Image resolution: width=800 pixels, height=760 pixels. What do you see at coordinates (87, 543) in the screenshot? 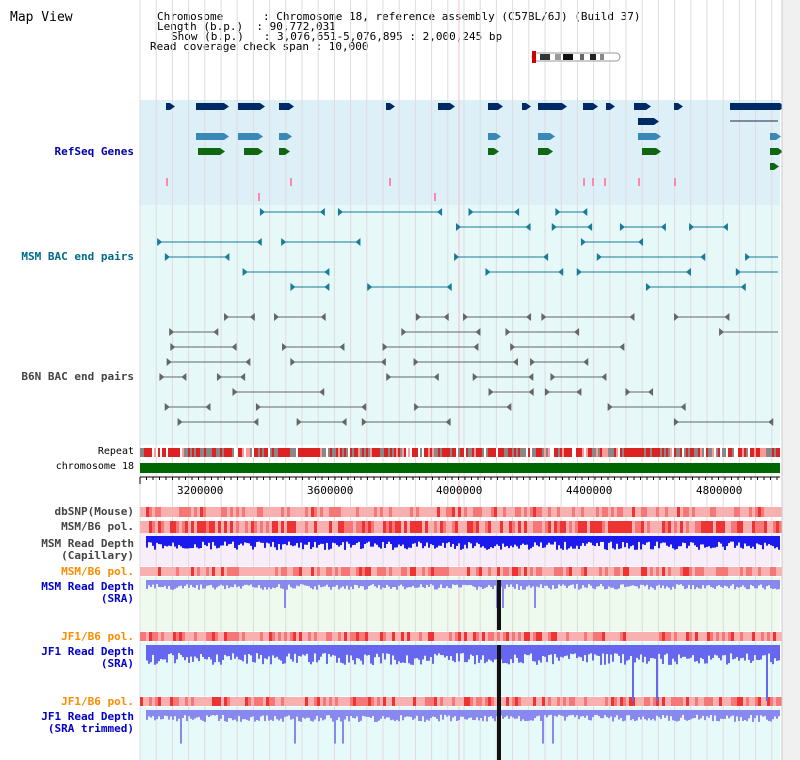
I see `msm-depth-cap-label: MSM Read Depth` at bounding box center [87, 543].